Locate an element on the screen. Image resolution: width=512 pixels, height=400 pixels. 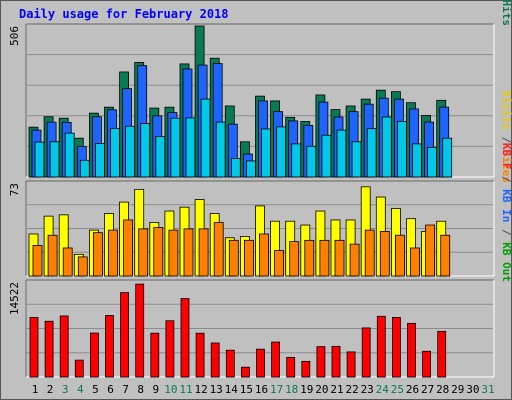
x-tick-label: 27 is located at coordinates (427, 389).